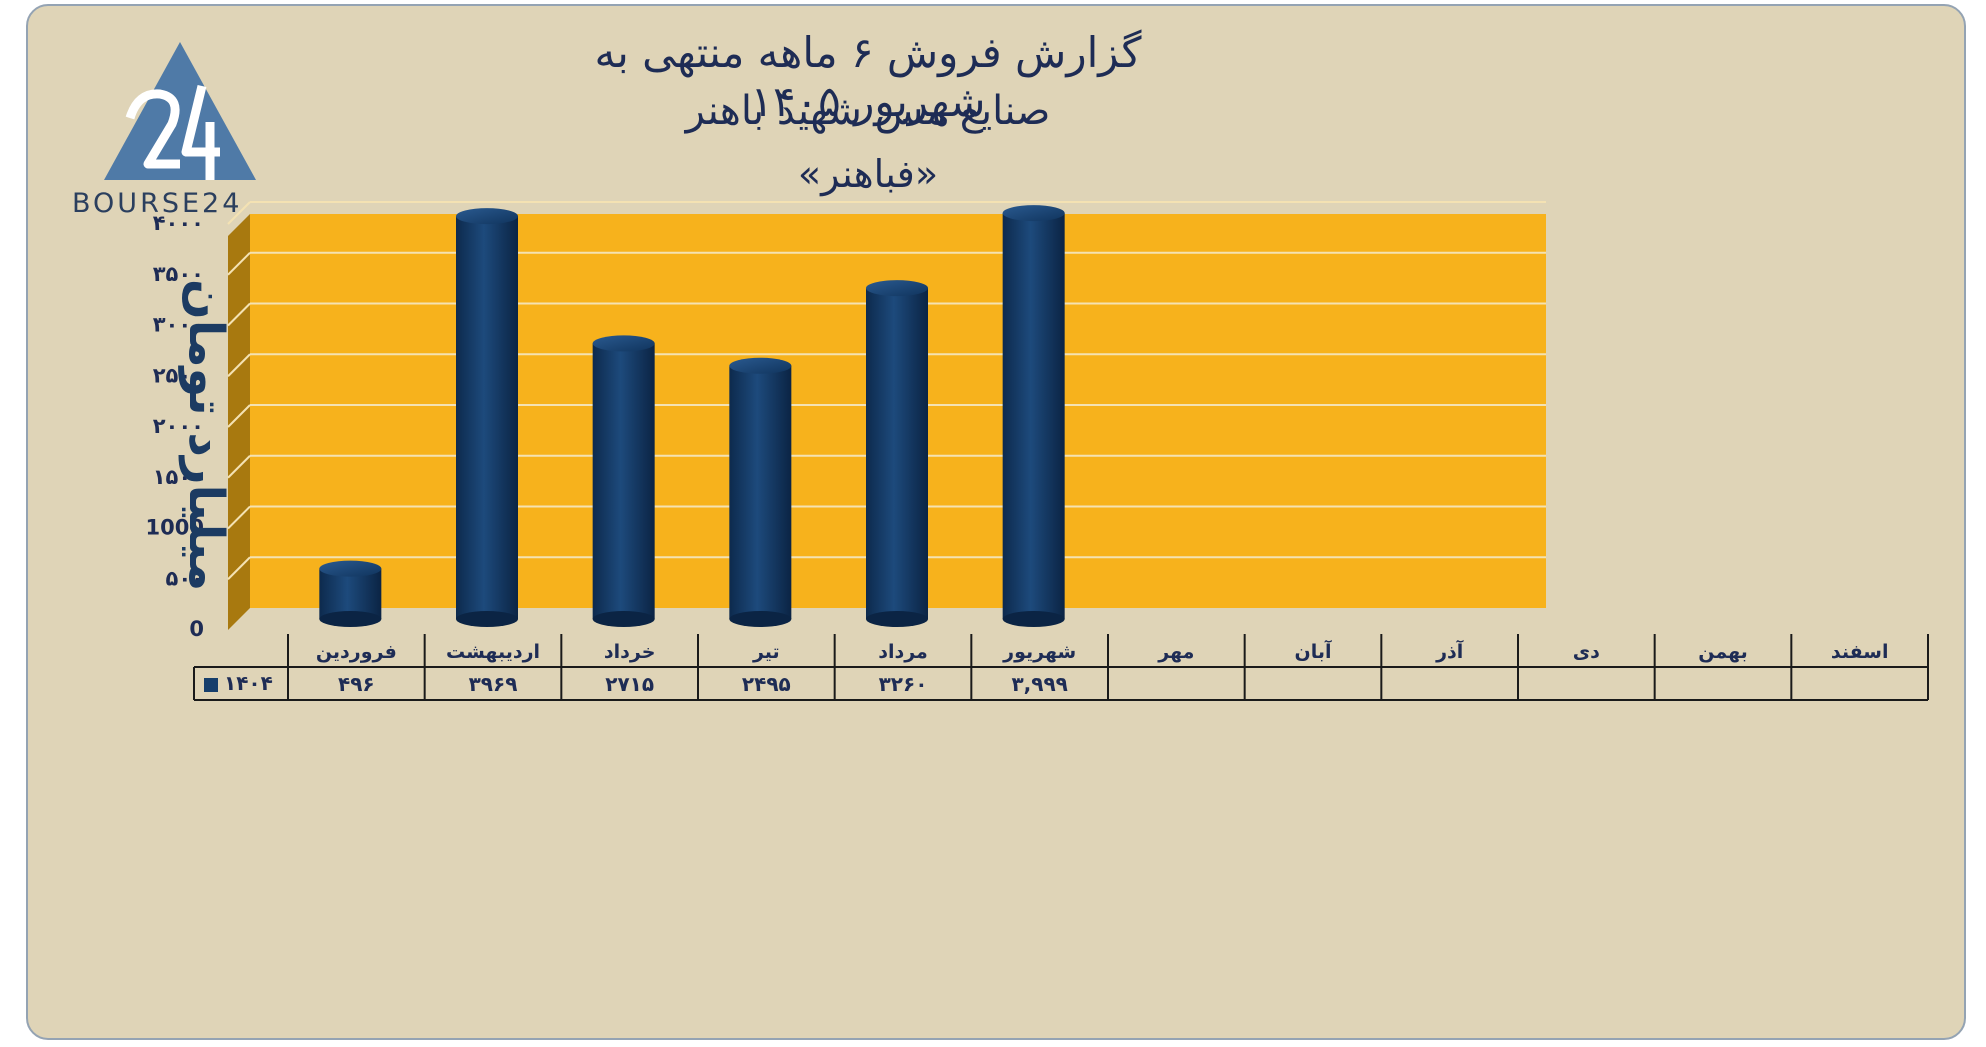 This screenshot has width=1986, height=1047. Describe the element at coordinates (178, 375) in the screenshot. I see `y-tick-label: ۲۵۰۰` at that location.